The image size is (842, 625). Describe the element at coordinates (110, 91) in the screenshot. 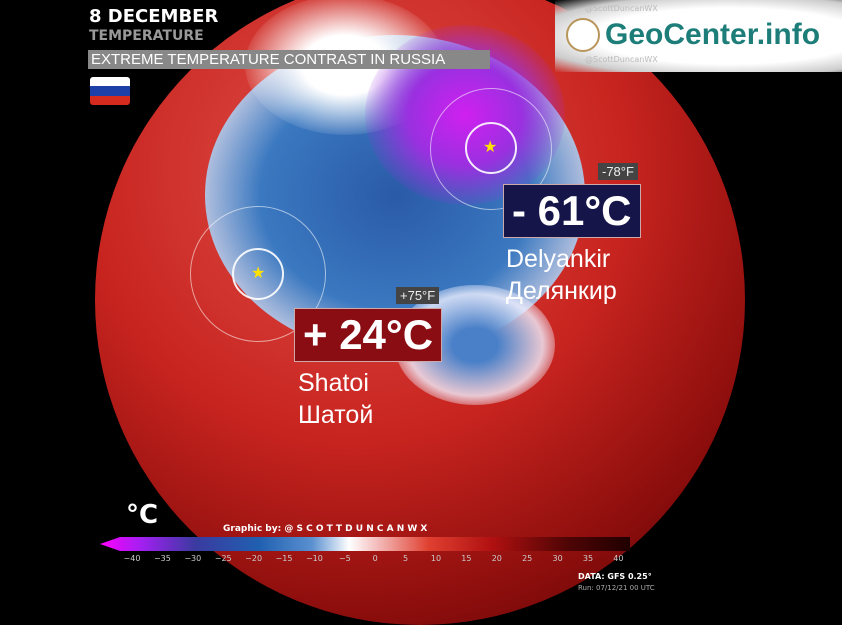

I see `russia-flag-icon` at that location.